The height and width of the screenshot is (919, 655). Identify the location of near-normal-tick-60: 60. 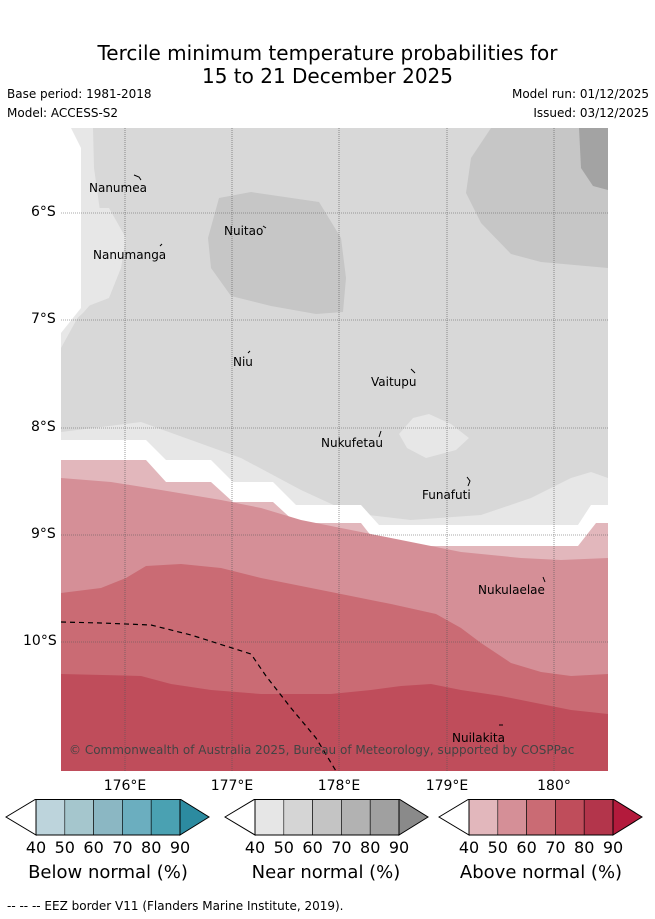
(312, 847).